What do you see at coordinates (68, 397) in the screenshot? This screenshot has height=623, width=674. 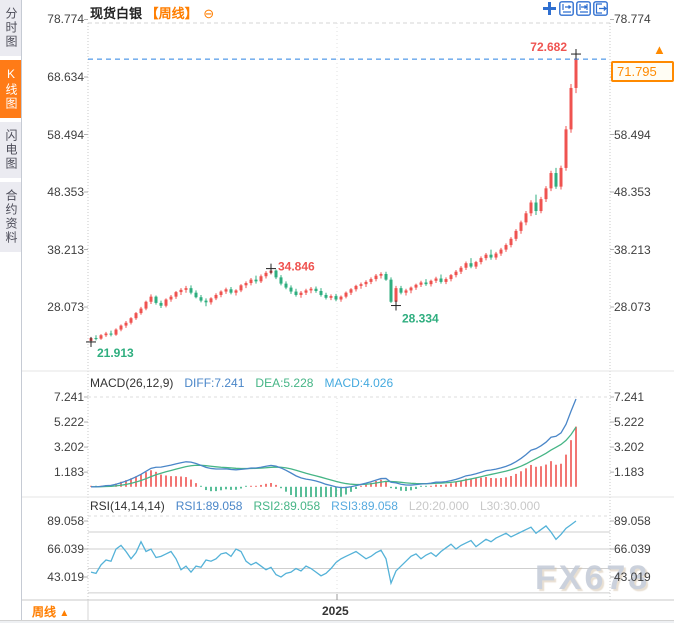 I see `macd-axis-label-left: 7.241` at bounding box center [68, 397].